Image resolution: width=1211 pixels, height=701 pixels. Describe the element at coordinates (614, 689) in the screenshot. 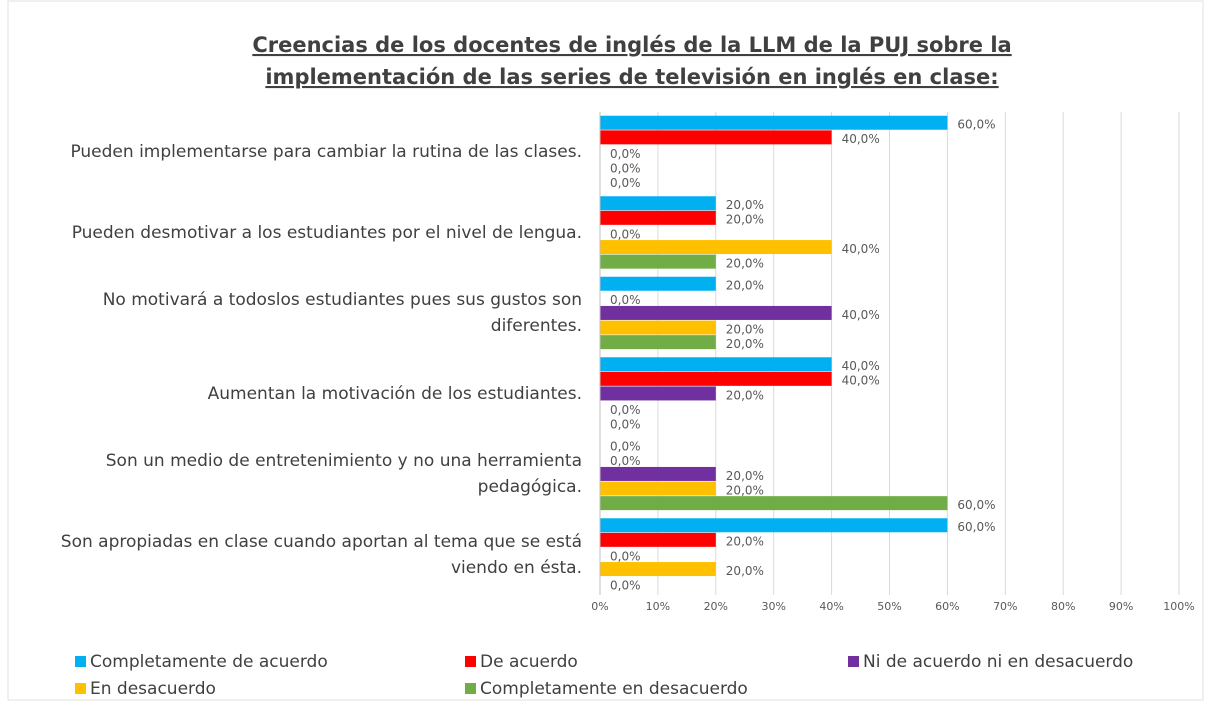

I see `legend-label: Completamente en desacuerdo` at that location.